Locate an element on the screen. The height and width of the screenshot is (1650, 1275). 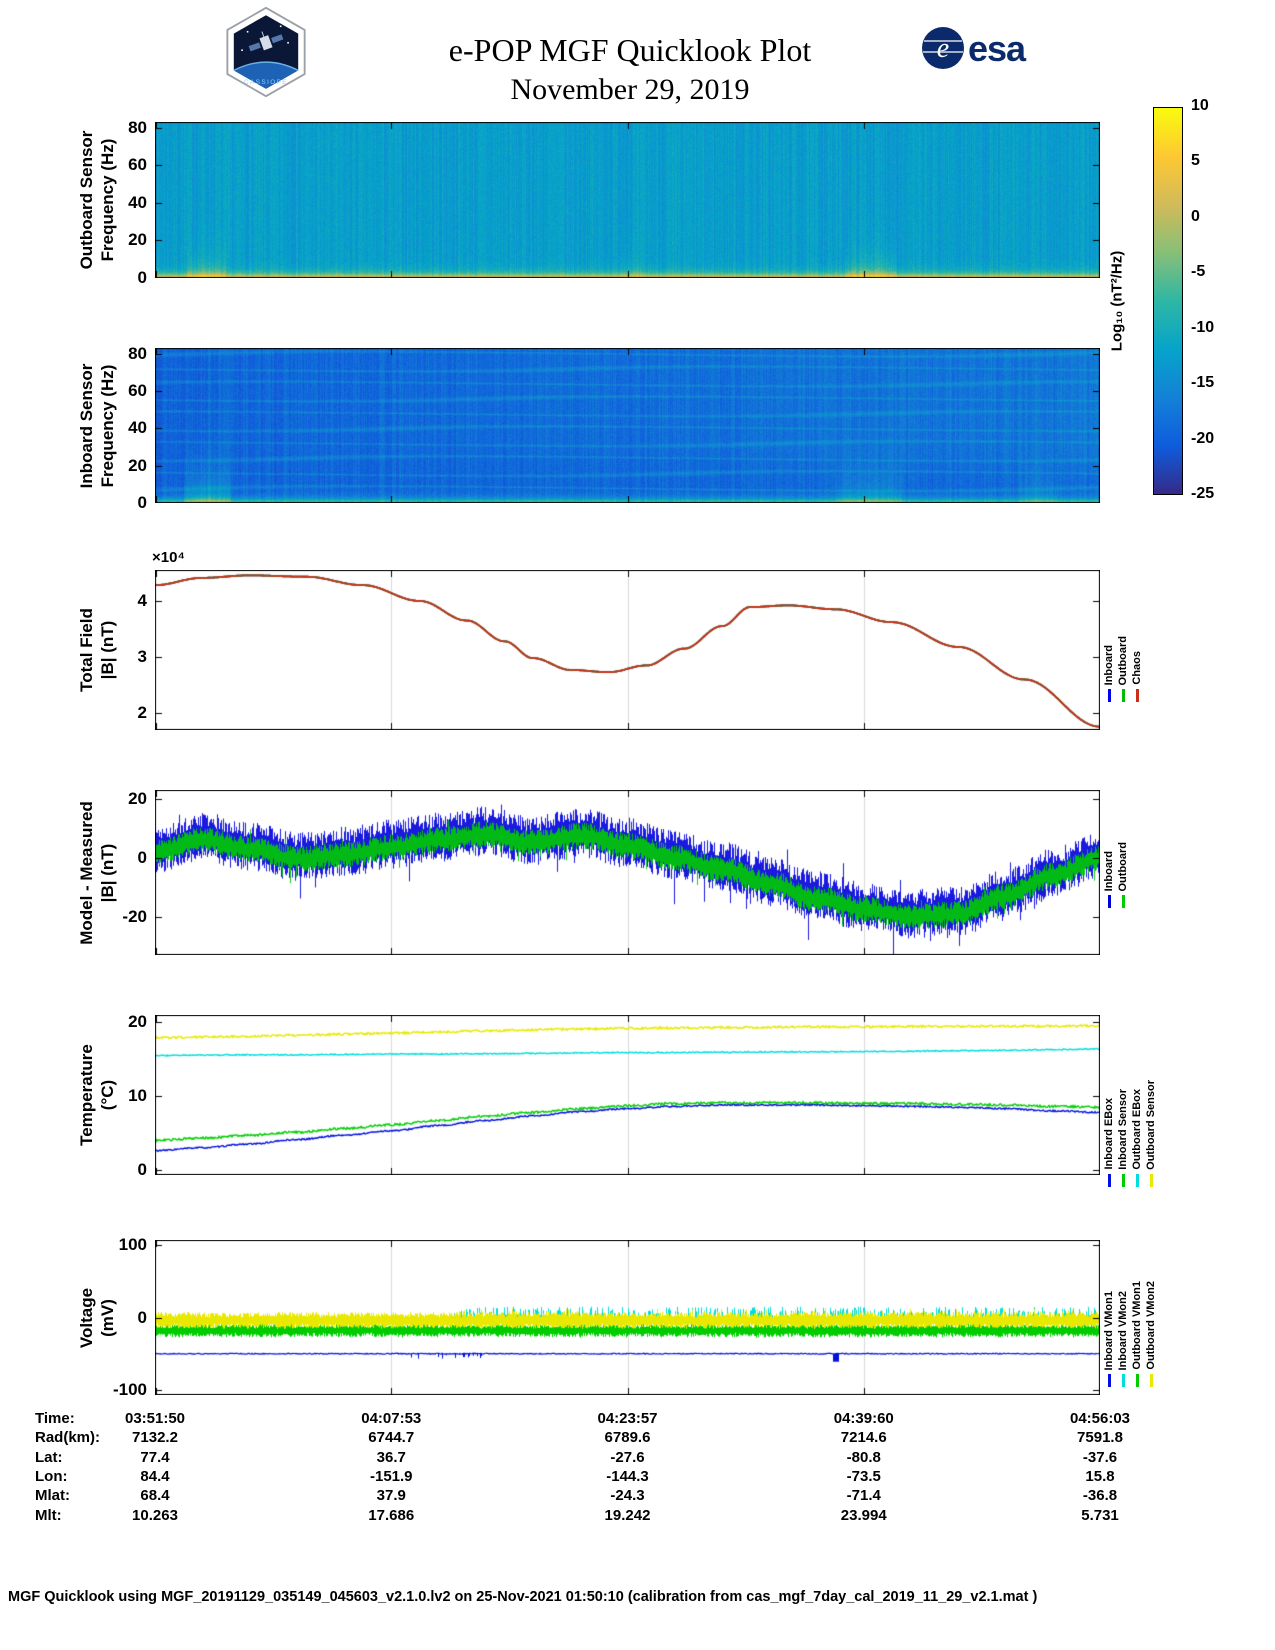
table-cell: -71.4 is located at coordinates (863, 1496).